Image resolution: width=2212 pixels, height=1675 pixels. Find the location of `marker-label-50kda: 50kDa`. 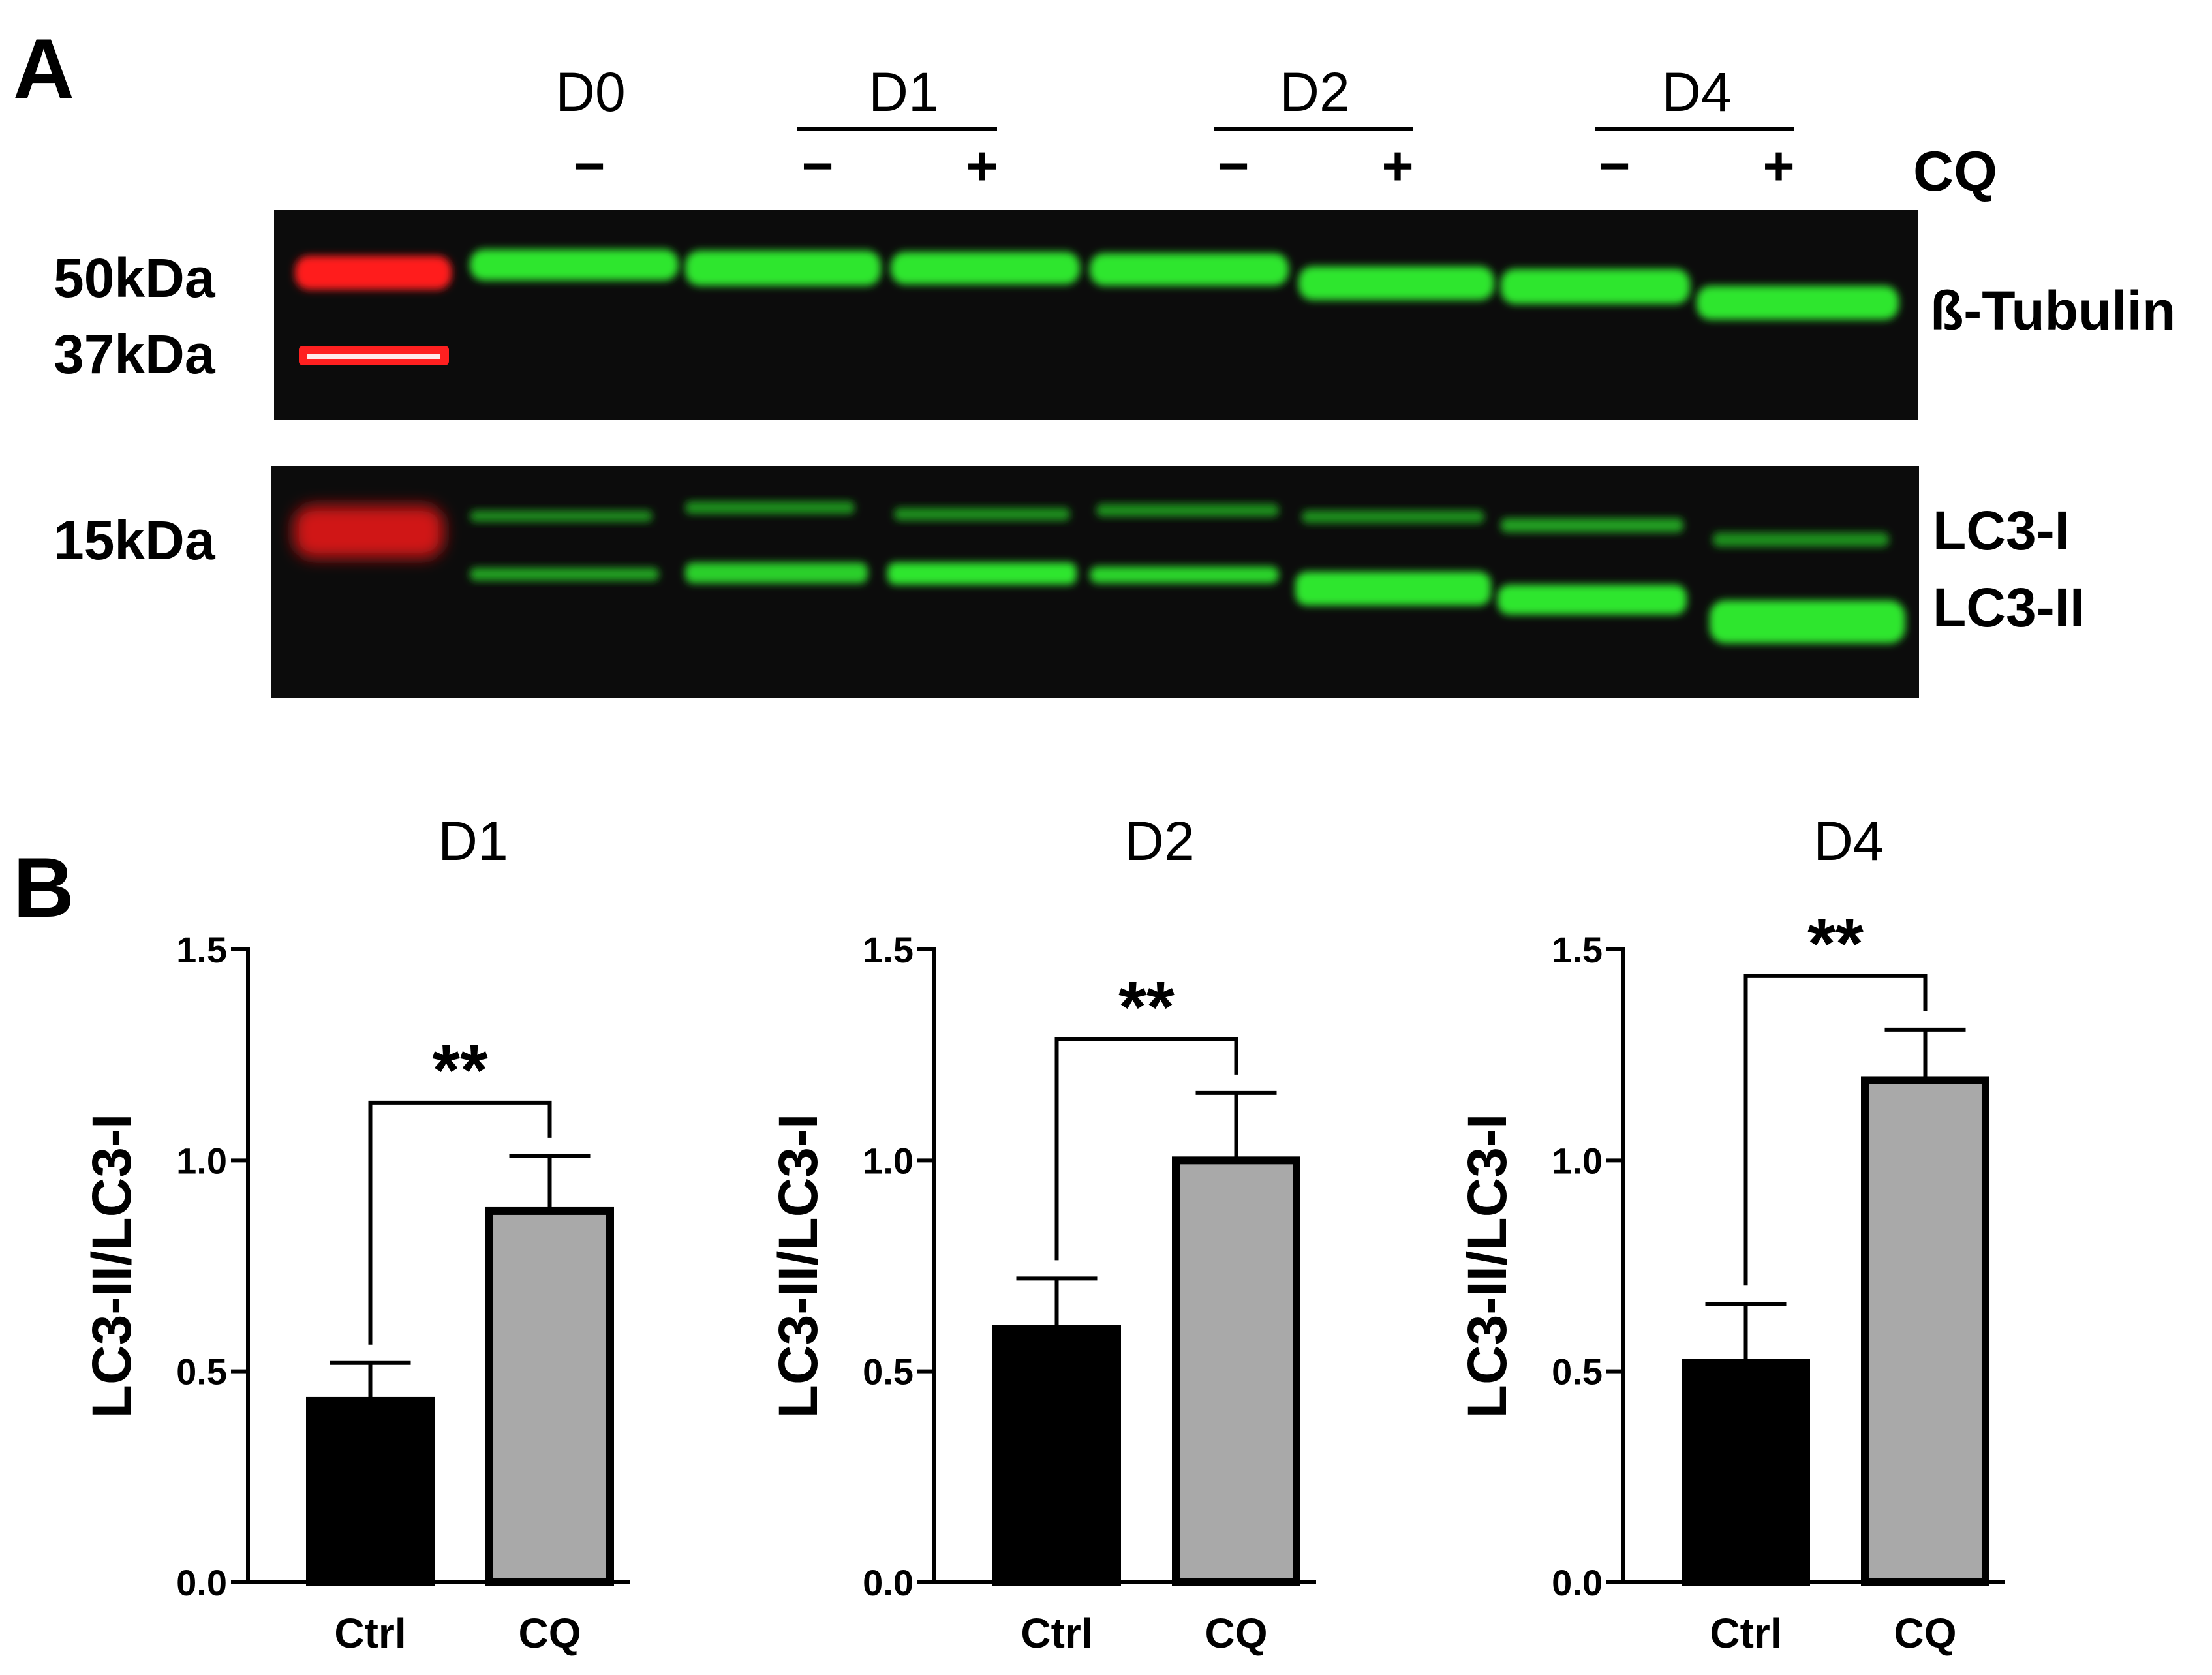

marker-label-50kda: 50kDa is located at coordinates (135, 278).